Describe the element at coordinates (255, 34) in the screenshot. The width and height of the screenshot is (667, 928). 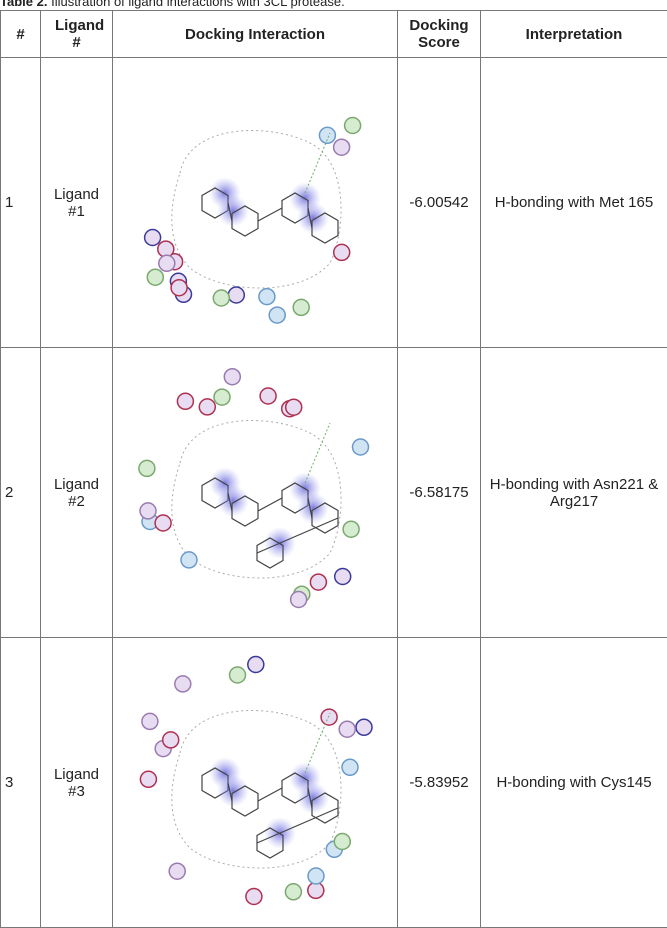
I see `header-cell: Docking Interaction` at that location.